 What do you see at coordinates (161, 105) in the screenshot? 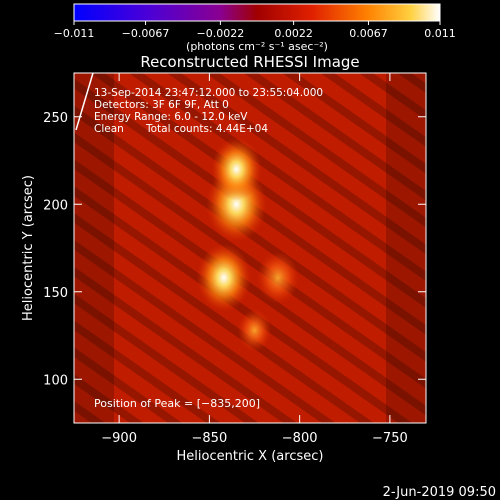
I see `annotation-line: Detectors: 3F 6F 9F, Att 0` at bounding box center [161, 105].